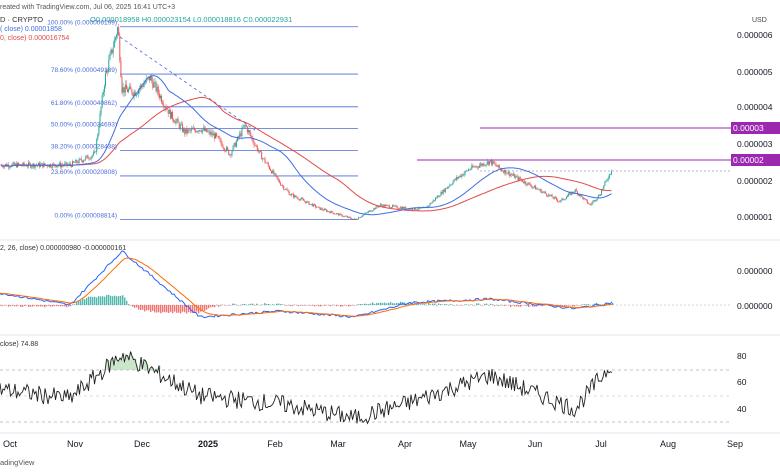 This screenshot has height=475, width=780. Describe the element at coordinates (755, 107) in the screenshot. I see `y-tick-2: 0.000004` at that location.